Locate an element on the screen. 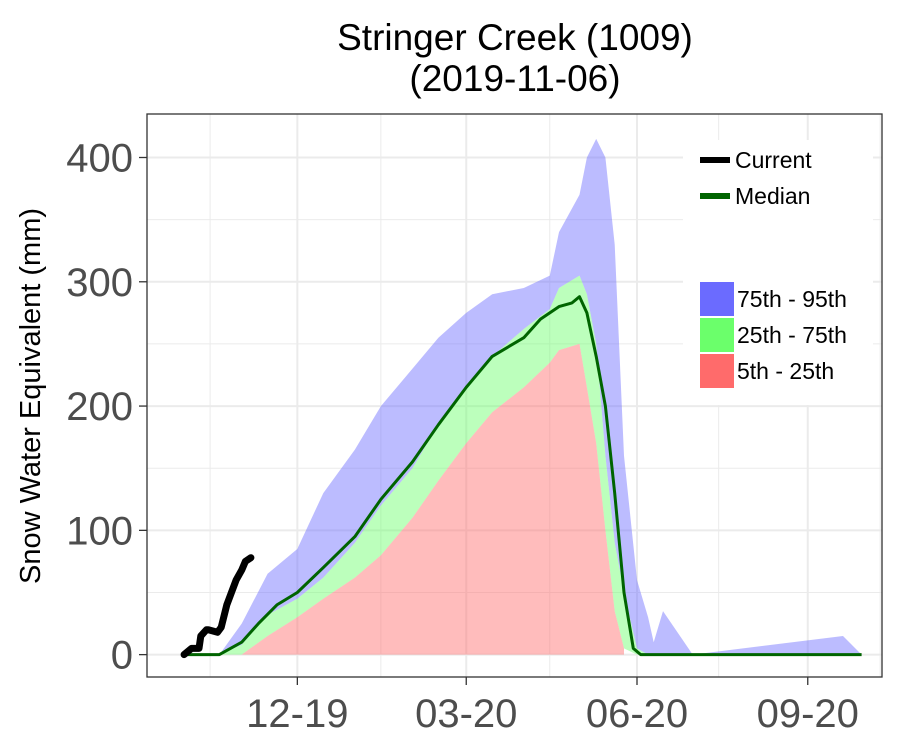 The width and height of the screenshot is (900, 750). x-tick-label: 06-20 is located at coordinates (637, 714).